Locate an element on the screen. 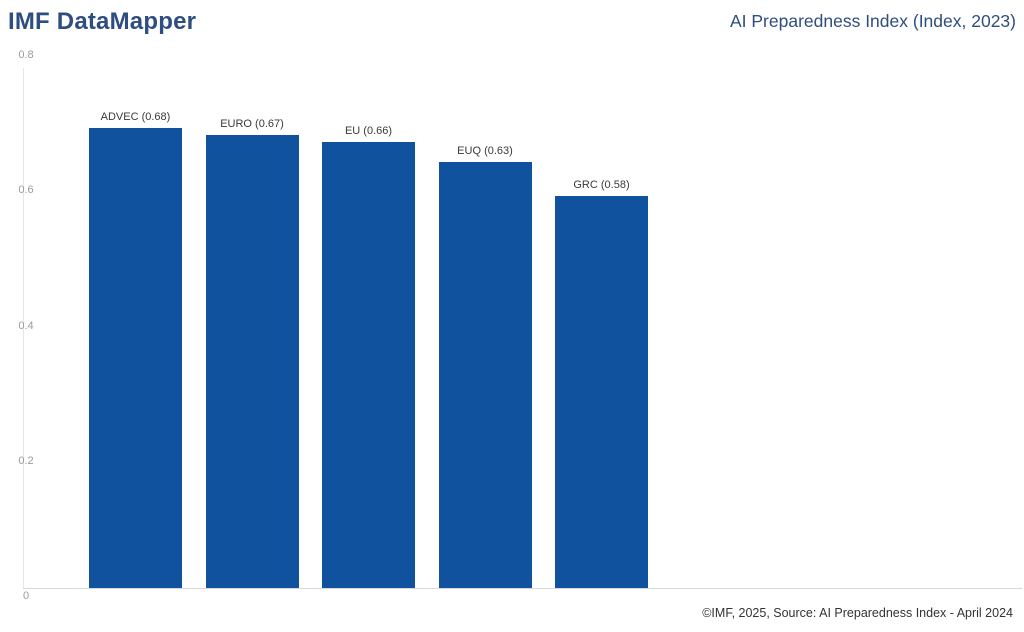 The height and width of the screenshot is (632, 1024). bar-euro is located at coordinates (252, 361).